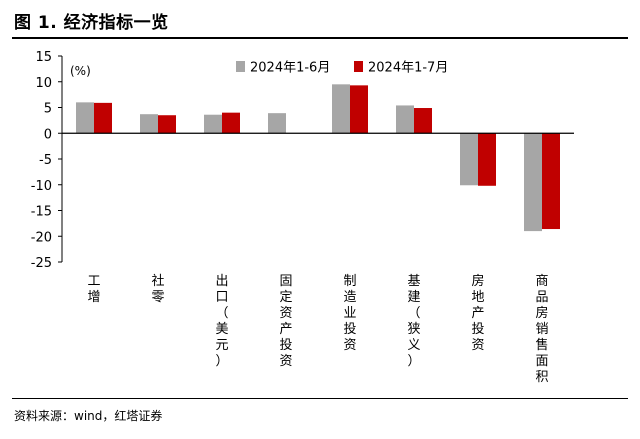 The image size is (640, 439). Describe the element at coordinates (91, 23) in the screenshot. I see `figure-title: 图 1. 经济指标一览` at that location.